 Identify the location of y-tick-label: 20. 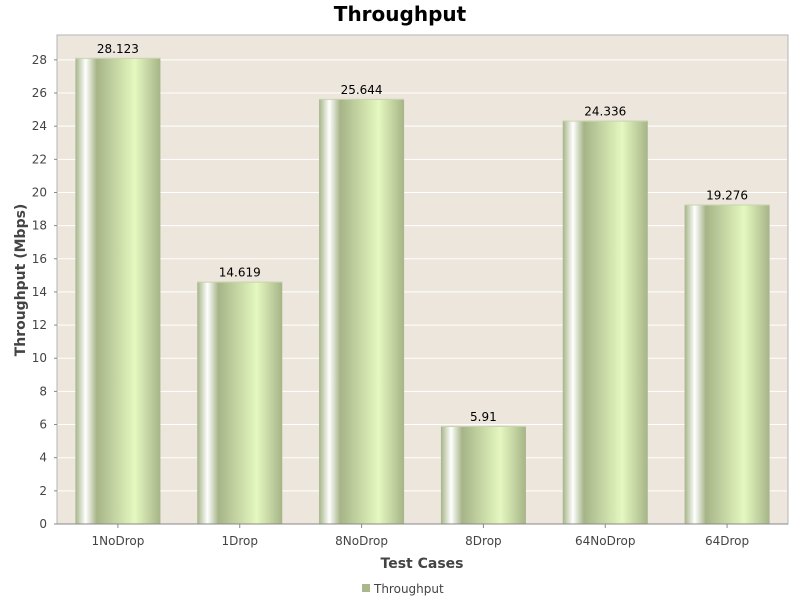
(39, 192).